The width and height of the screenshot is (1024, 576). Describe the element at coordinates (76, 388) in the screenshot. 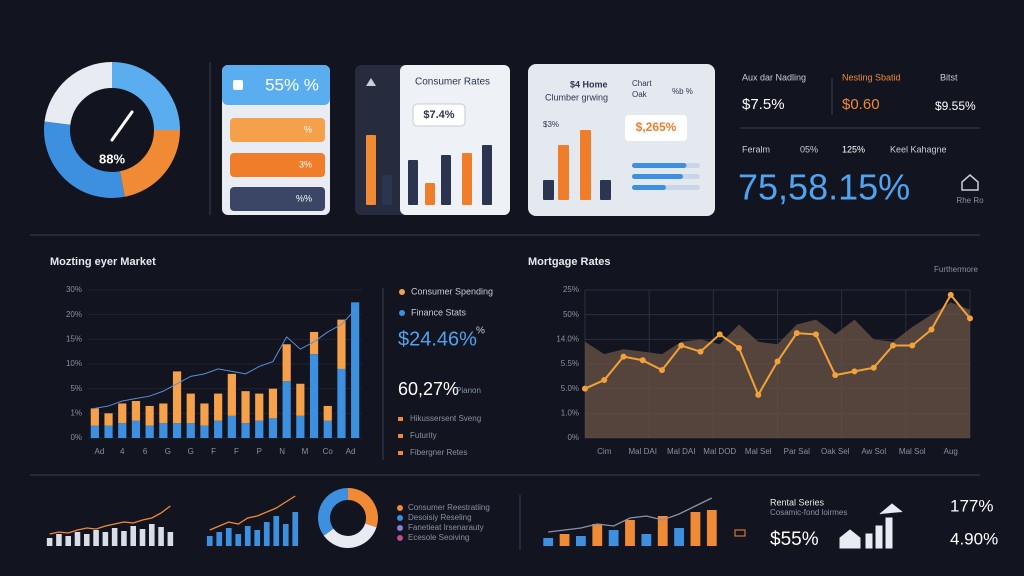

I see `y-tick-label: 5%` at that location.